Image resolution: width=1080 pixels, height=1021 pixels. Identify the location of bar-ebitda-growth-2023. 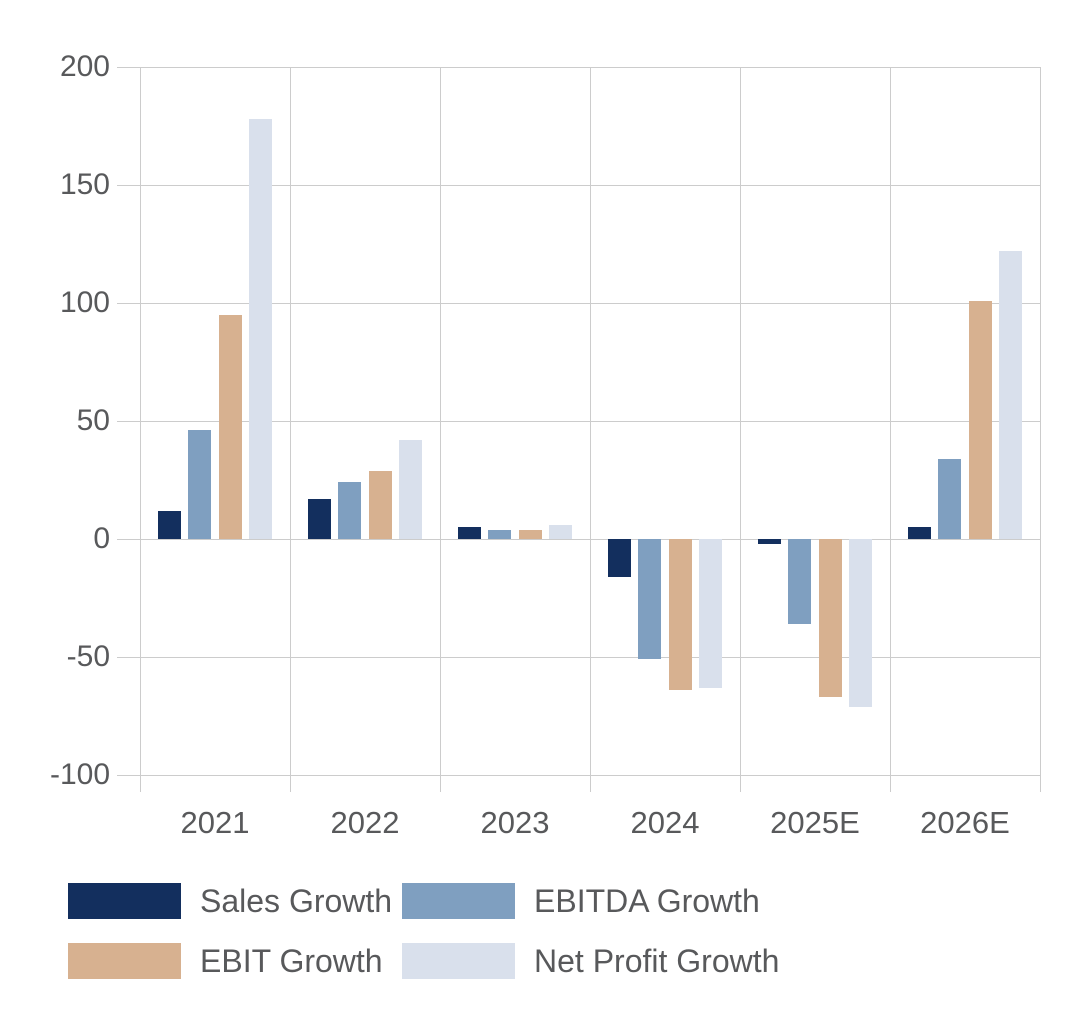
(500, 534).